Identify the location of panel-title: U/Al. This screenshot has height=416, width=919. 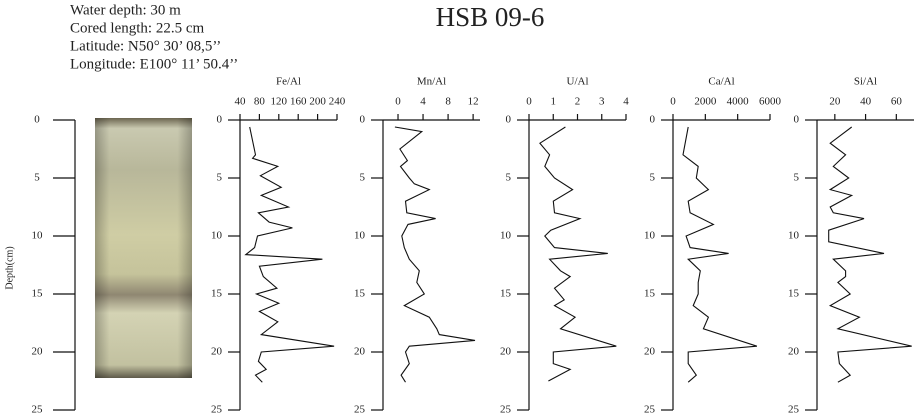
(578, 82).